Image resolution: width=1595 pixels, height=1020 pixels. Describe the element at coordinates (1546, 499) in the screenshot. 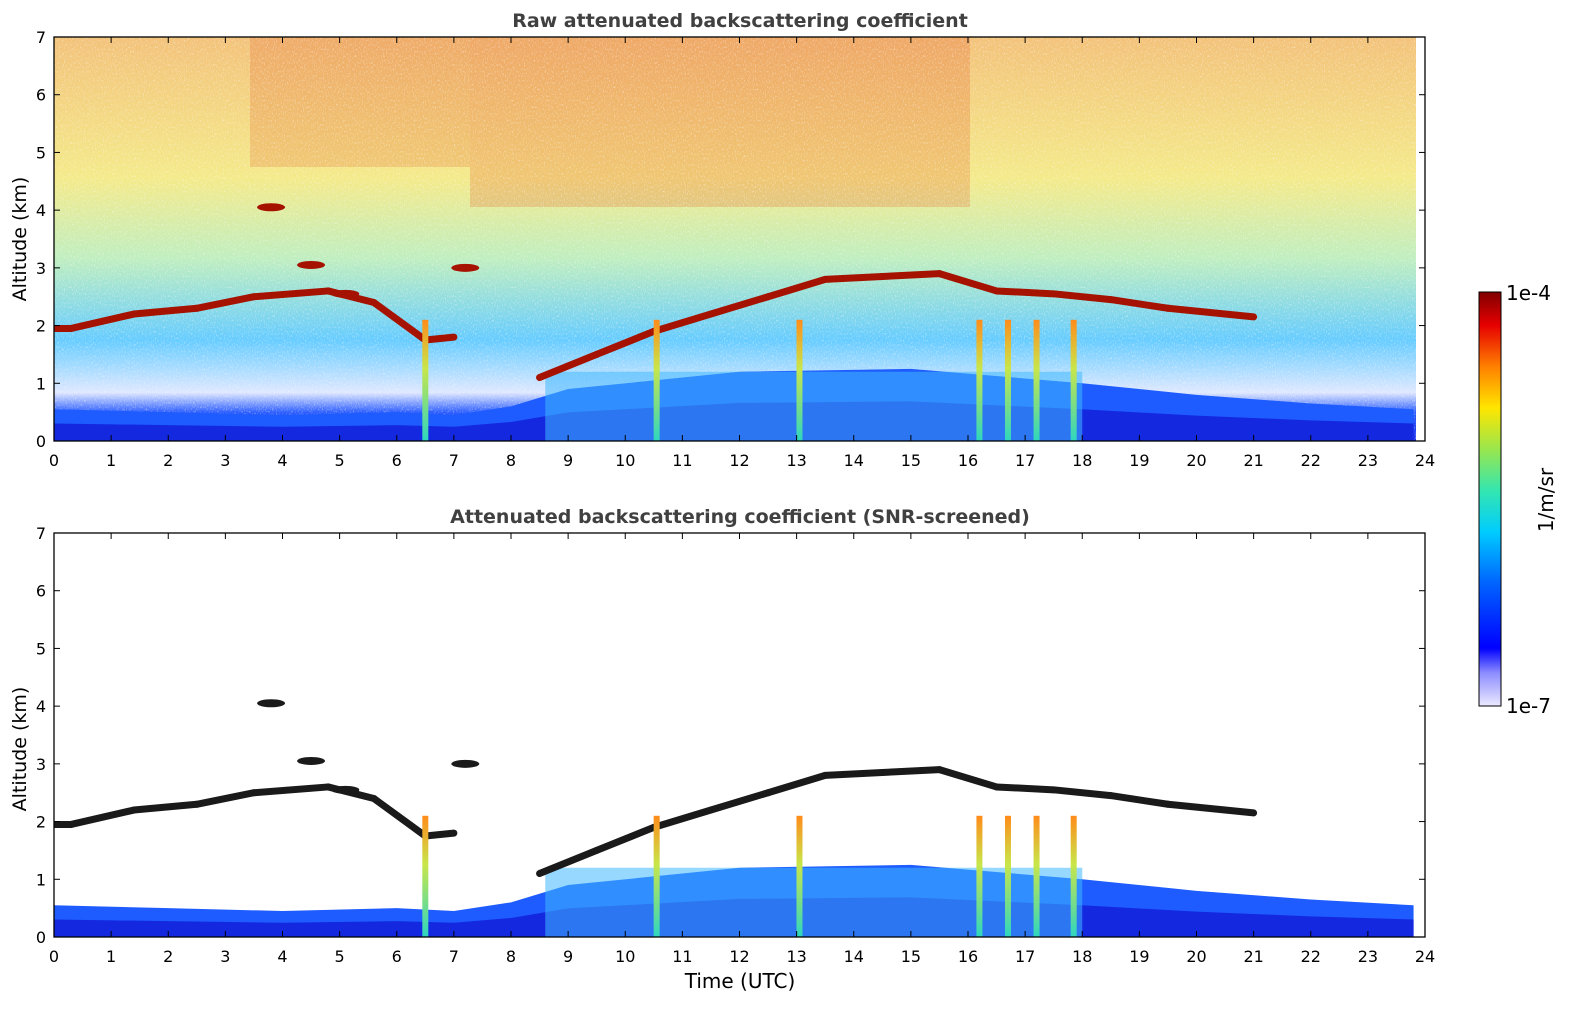

I see `colorbar-units-label: 1/m/sr` at that location.